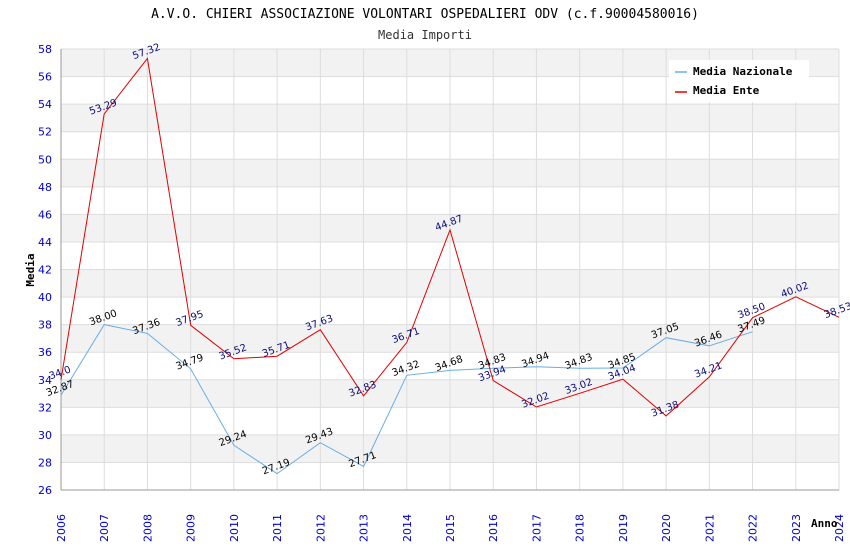 The image size is (850, 550). What do you see at coordinates (45, 435) in the screenshot?
I see `y-tick-label: 30` at bounding box center [45, 435].